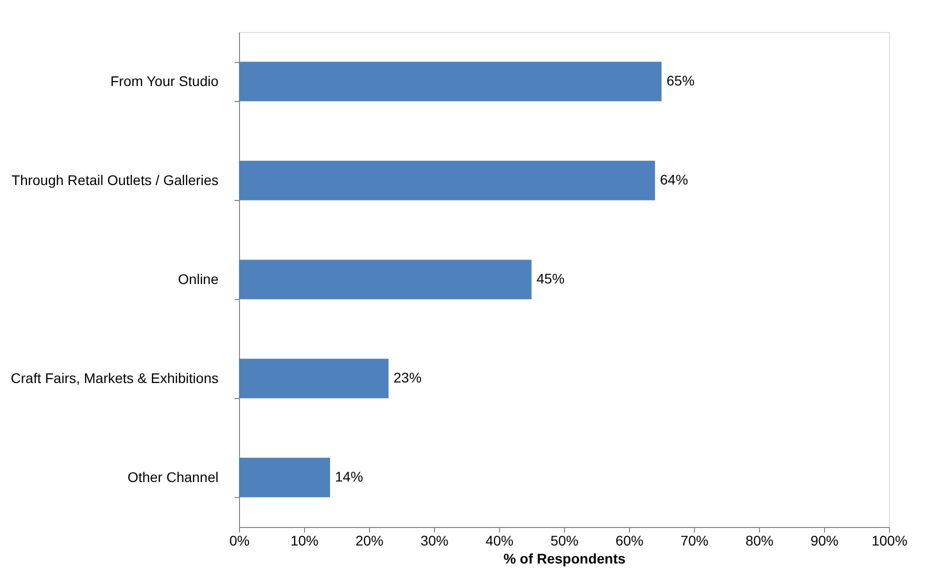 This screenshot has width=949, height=586. Describe the element at coordinates (164, 81) in the screenshot. I see `y-tick-label: From Your Studio` at that location.